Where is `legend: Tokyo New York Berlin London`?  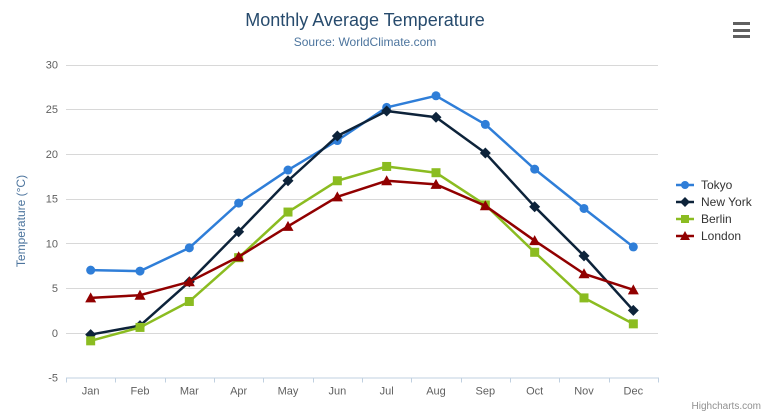
legend: Tokyo New York Berlin London is located at coordinates (714, 210).